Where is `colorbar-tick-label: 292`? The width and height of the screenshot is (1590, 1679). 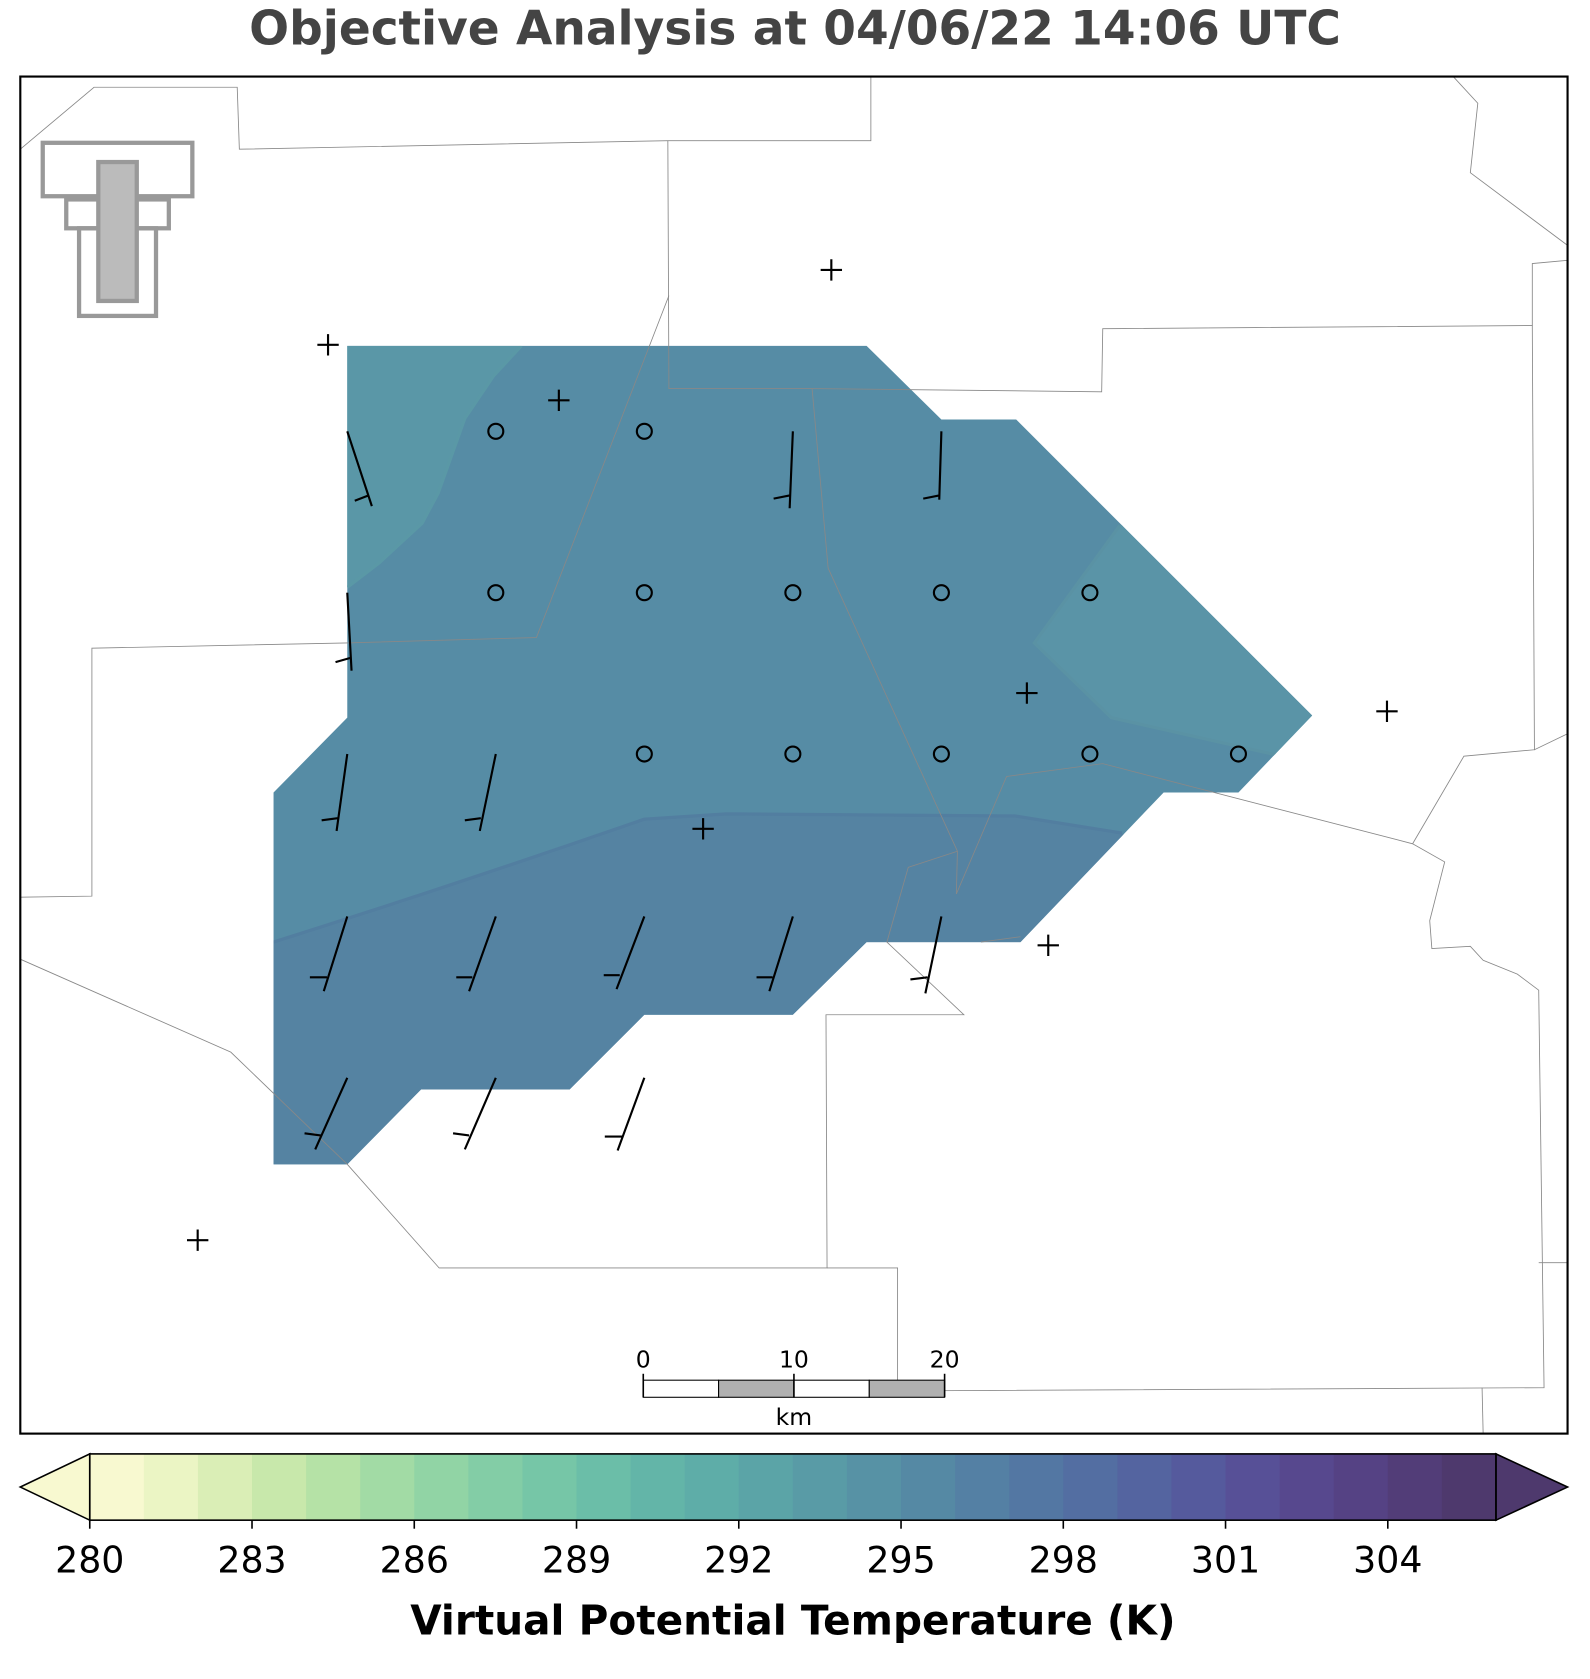 colorbar-tick-label: 292 is located at coordinates (738, 1560).